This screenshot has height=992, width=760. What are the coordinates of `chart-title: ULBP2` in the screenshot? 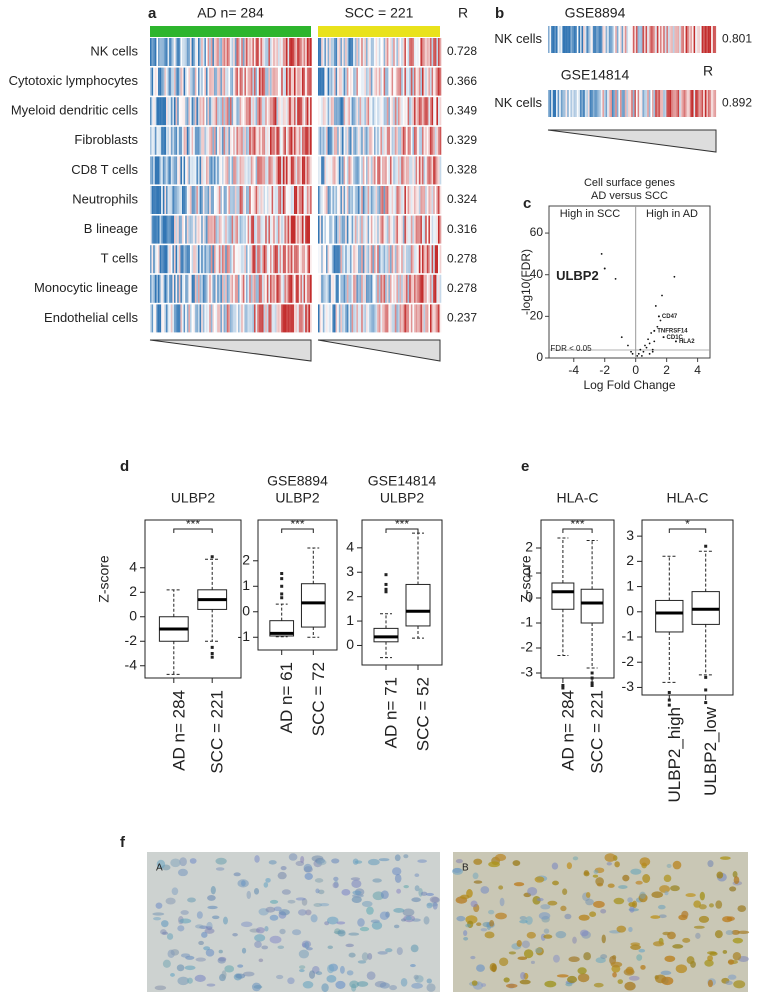 It's located at (402, 498).